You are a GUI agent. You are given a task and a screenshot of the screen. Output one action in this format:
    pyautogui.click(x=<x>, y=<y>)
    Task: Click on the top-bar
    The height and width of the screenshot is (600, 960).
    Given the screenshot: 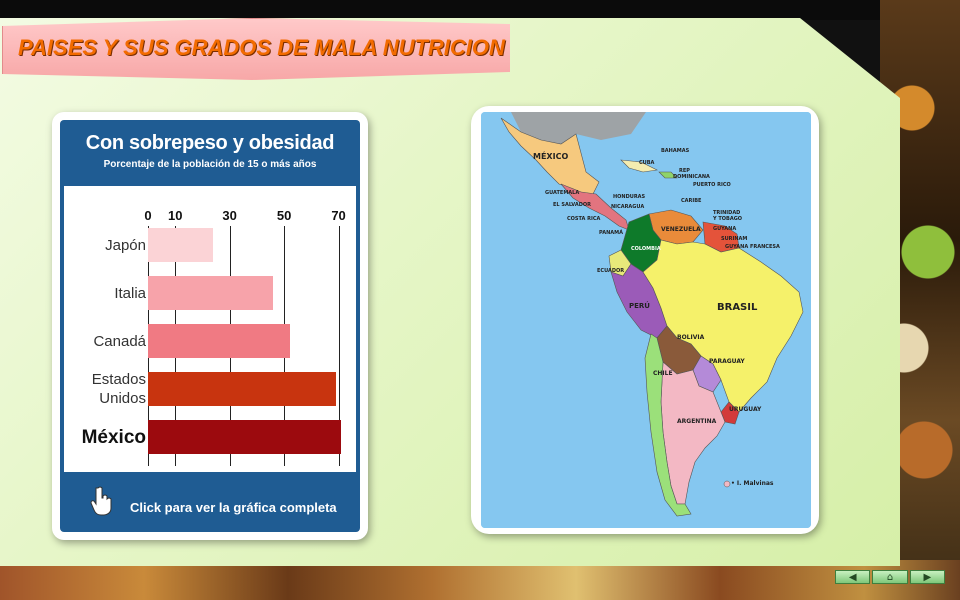 What is the action you would take?
    pyautogui.click(x=480, y=10)
    